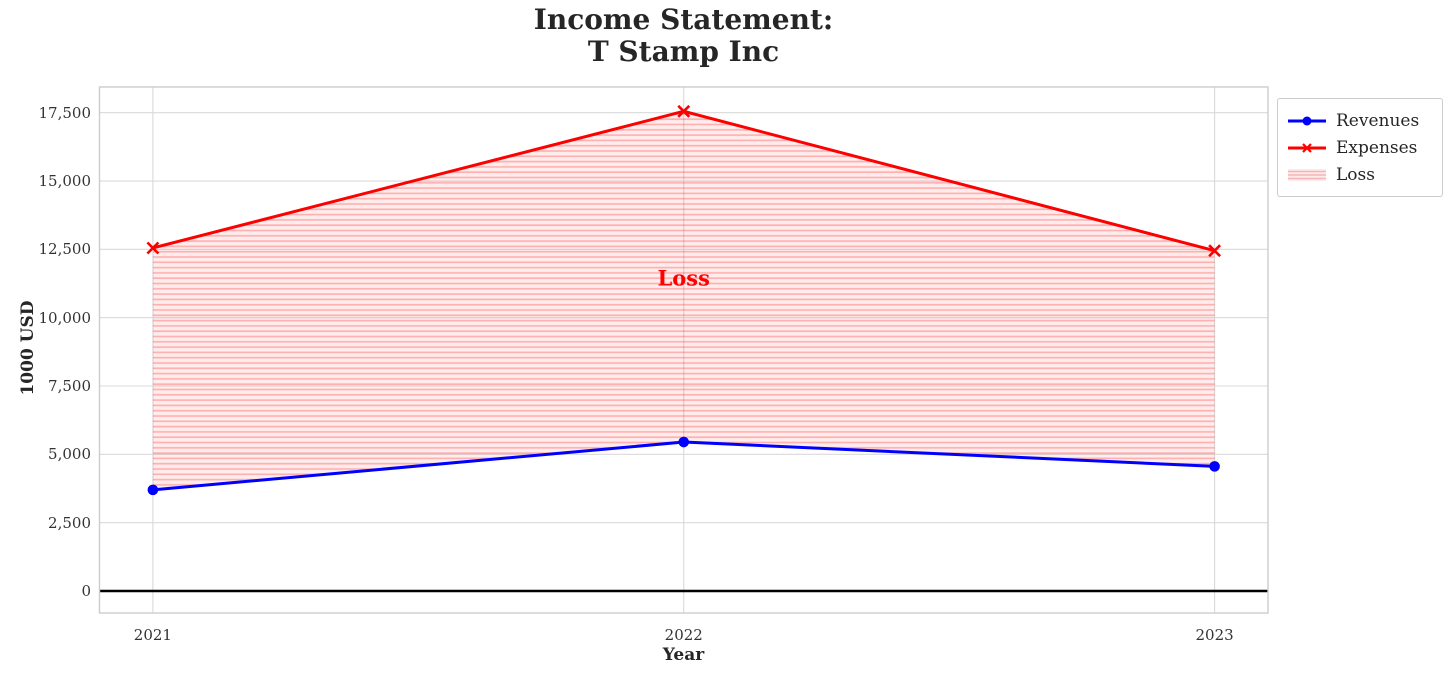 This screenshot has width=1452, height=676. I want to click on expenses-line-sample-icon, so click(1307, 147).